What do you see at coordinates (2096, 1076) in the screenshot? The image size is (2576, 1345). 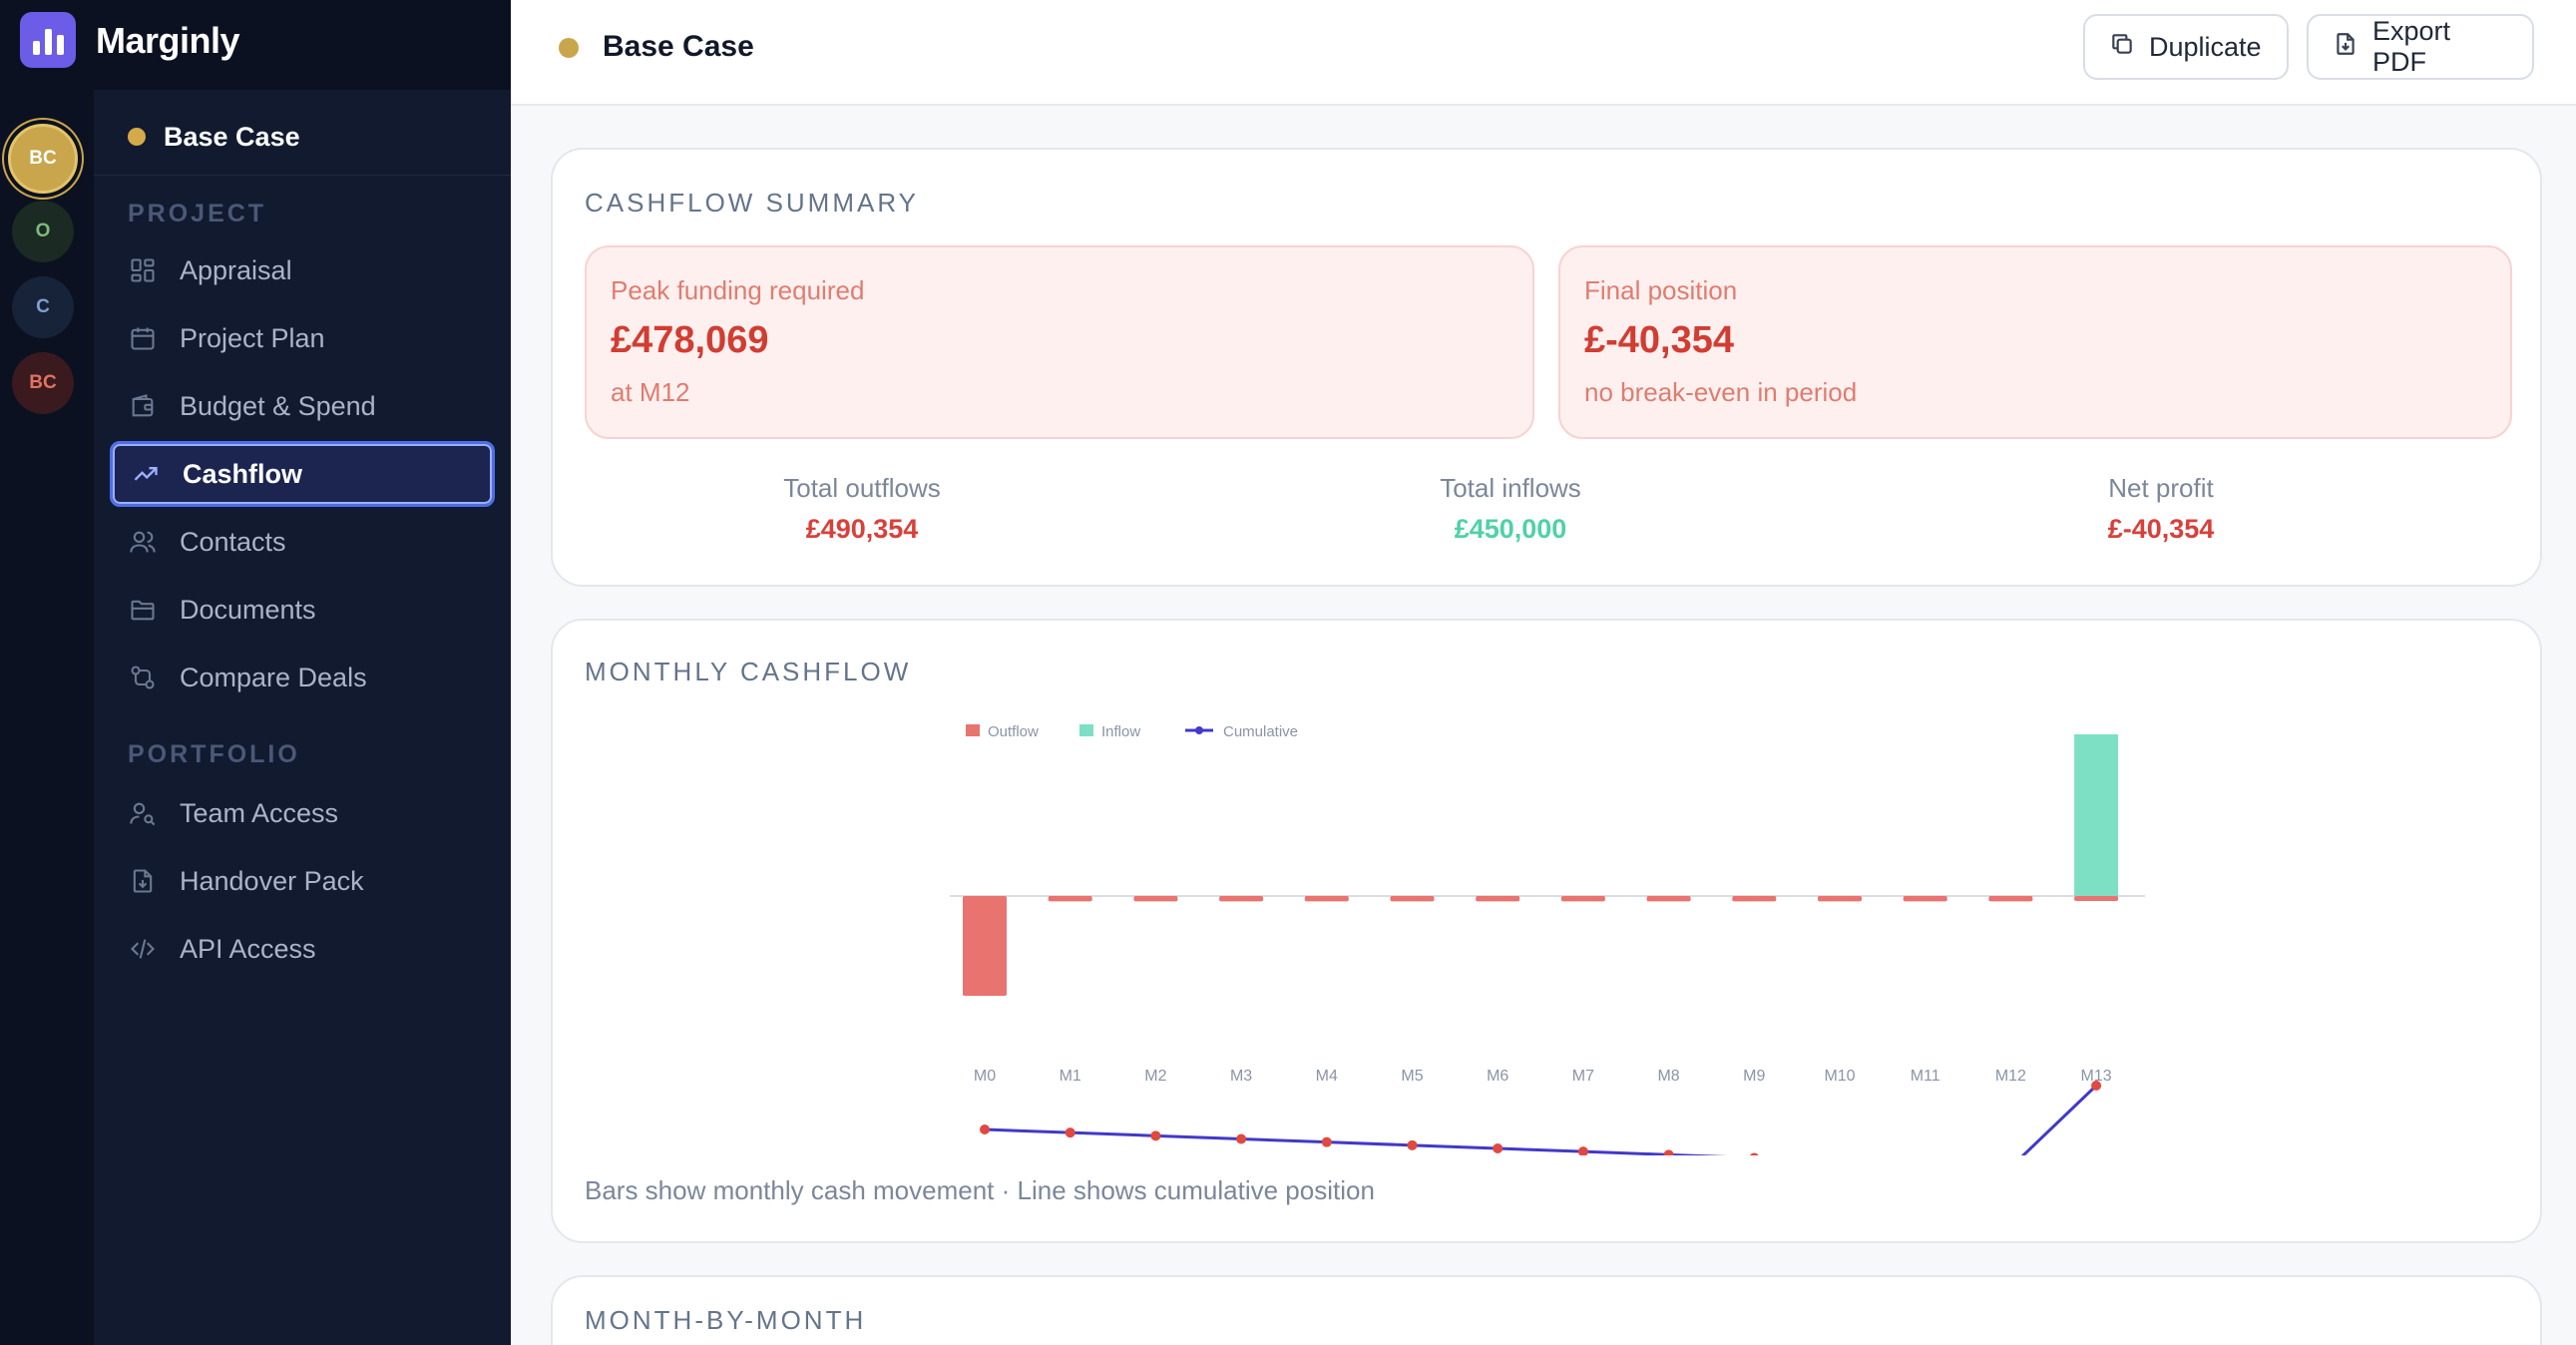 I see `x-tick-label: M13` at bounding box center [2096, 1076].